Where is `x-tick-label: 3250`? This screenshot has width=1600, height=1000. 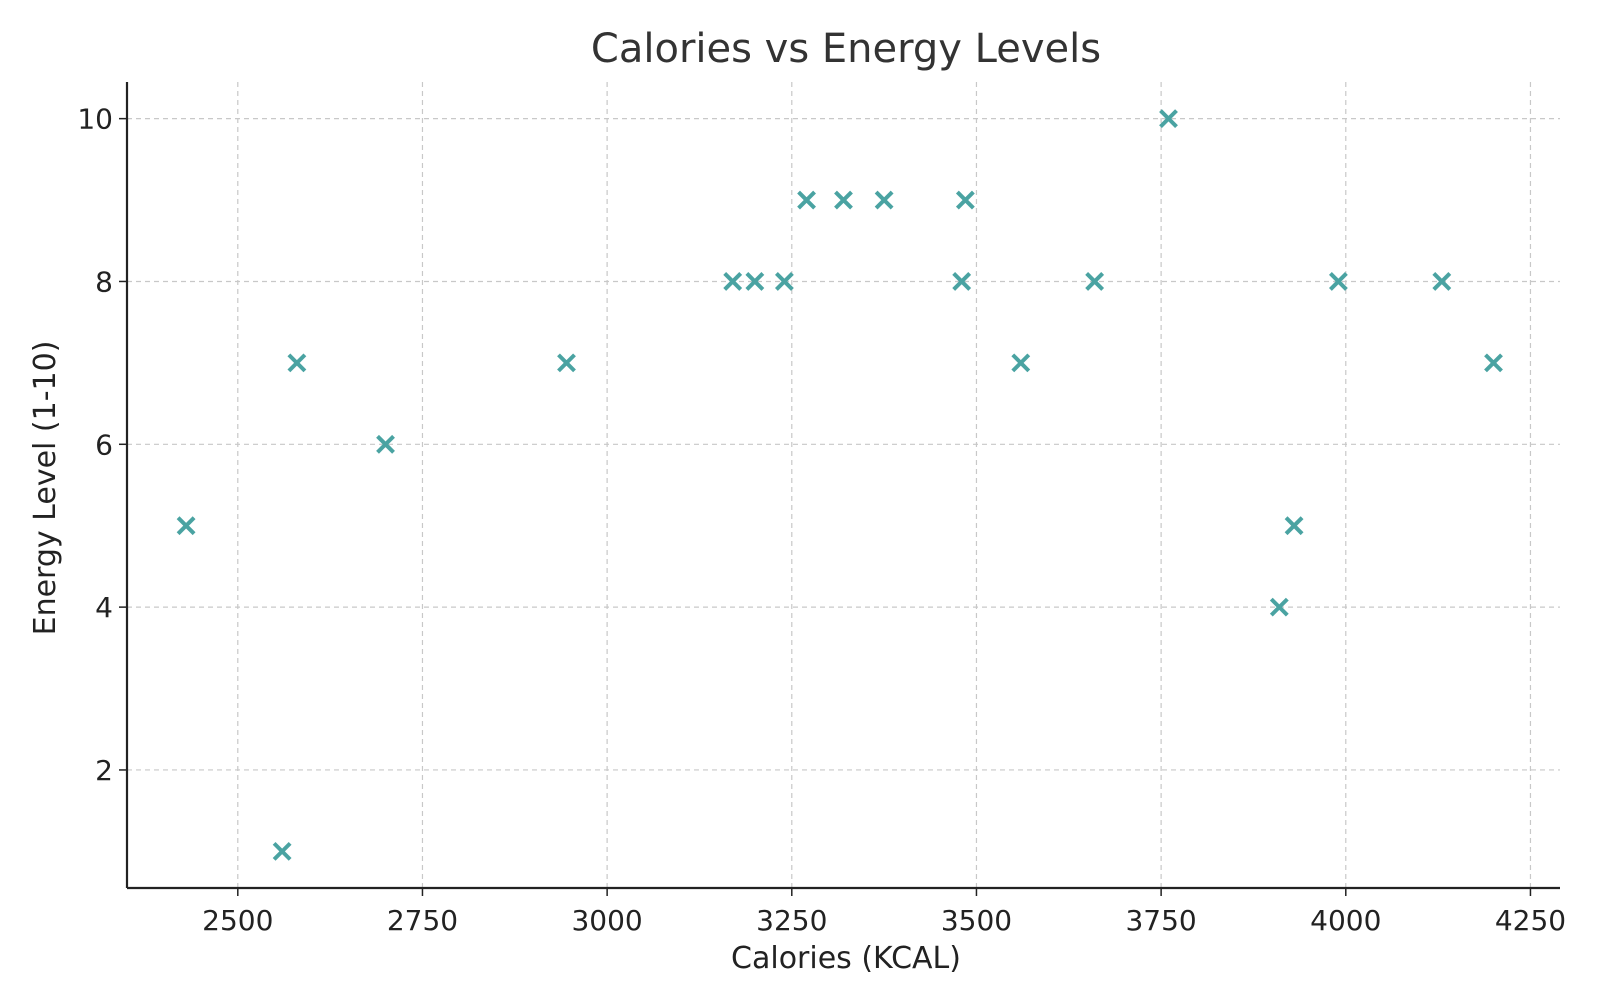 x-tick-label: 3250 is located at coordinates (791, 920).